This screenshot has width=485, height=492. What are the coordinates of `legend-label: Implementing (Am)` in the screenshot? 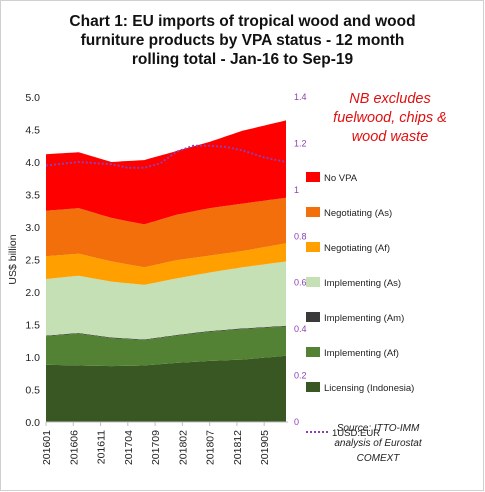 It's located at (364, 318).